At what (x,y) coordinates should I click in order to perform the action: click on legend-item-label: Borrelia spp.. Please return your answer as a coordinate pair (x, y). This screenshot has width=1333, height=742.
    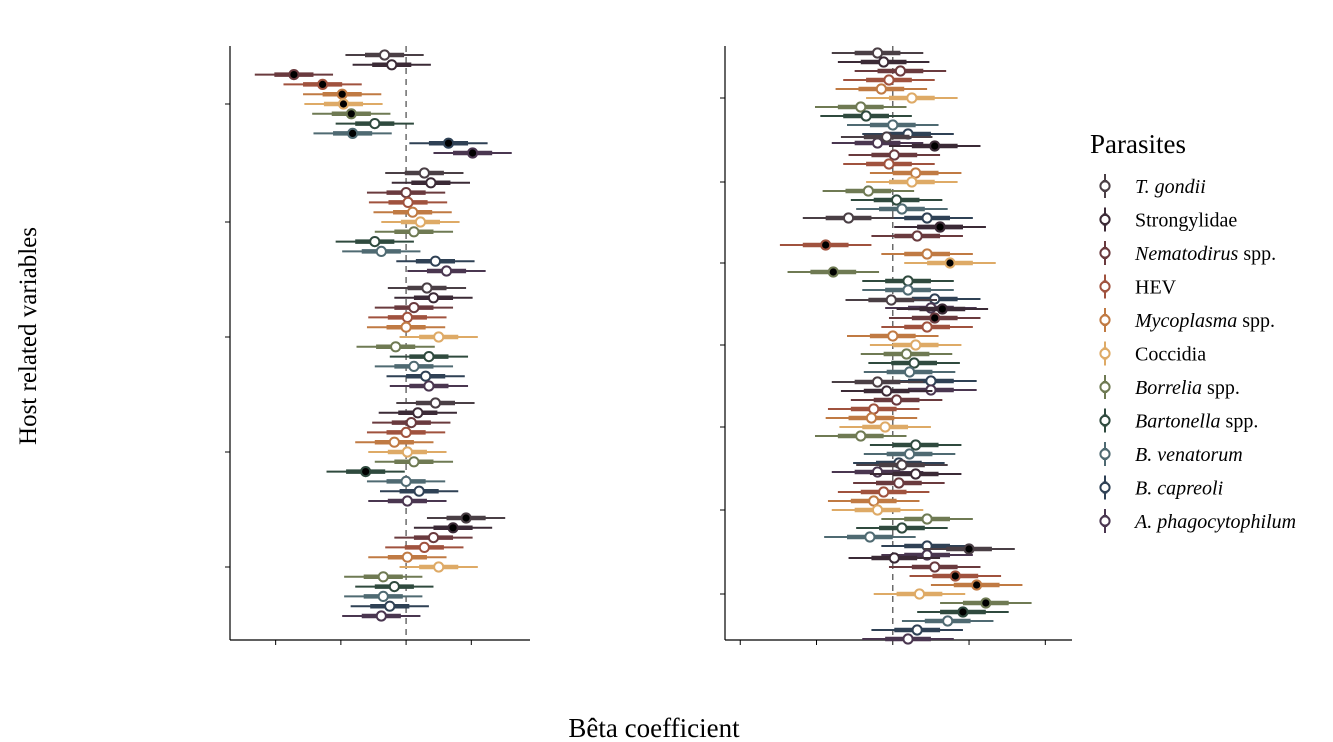
    Looking at the image, I should click on (1187, 388).